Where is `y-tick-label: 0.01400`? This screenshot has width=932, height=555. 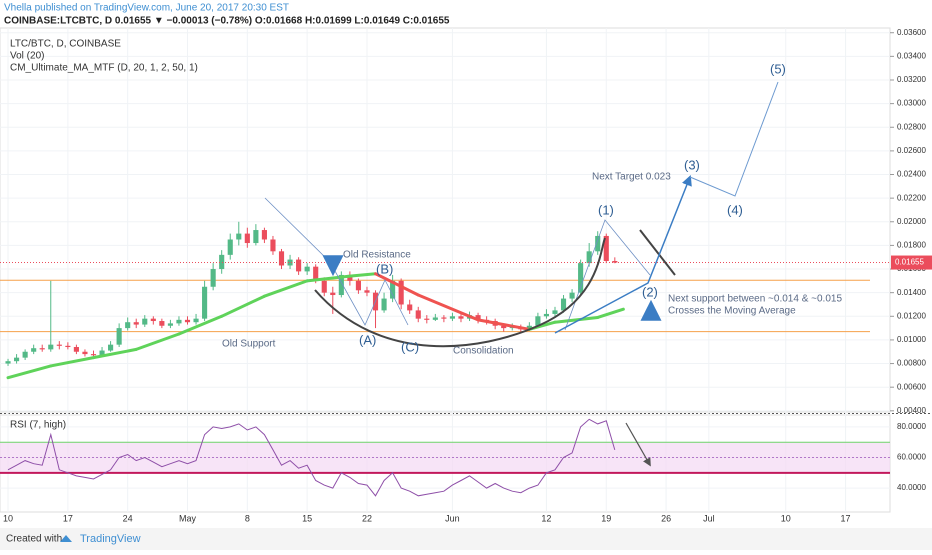 y-tick-label: 0.01400 is located at coordinates (911, 292).